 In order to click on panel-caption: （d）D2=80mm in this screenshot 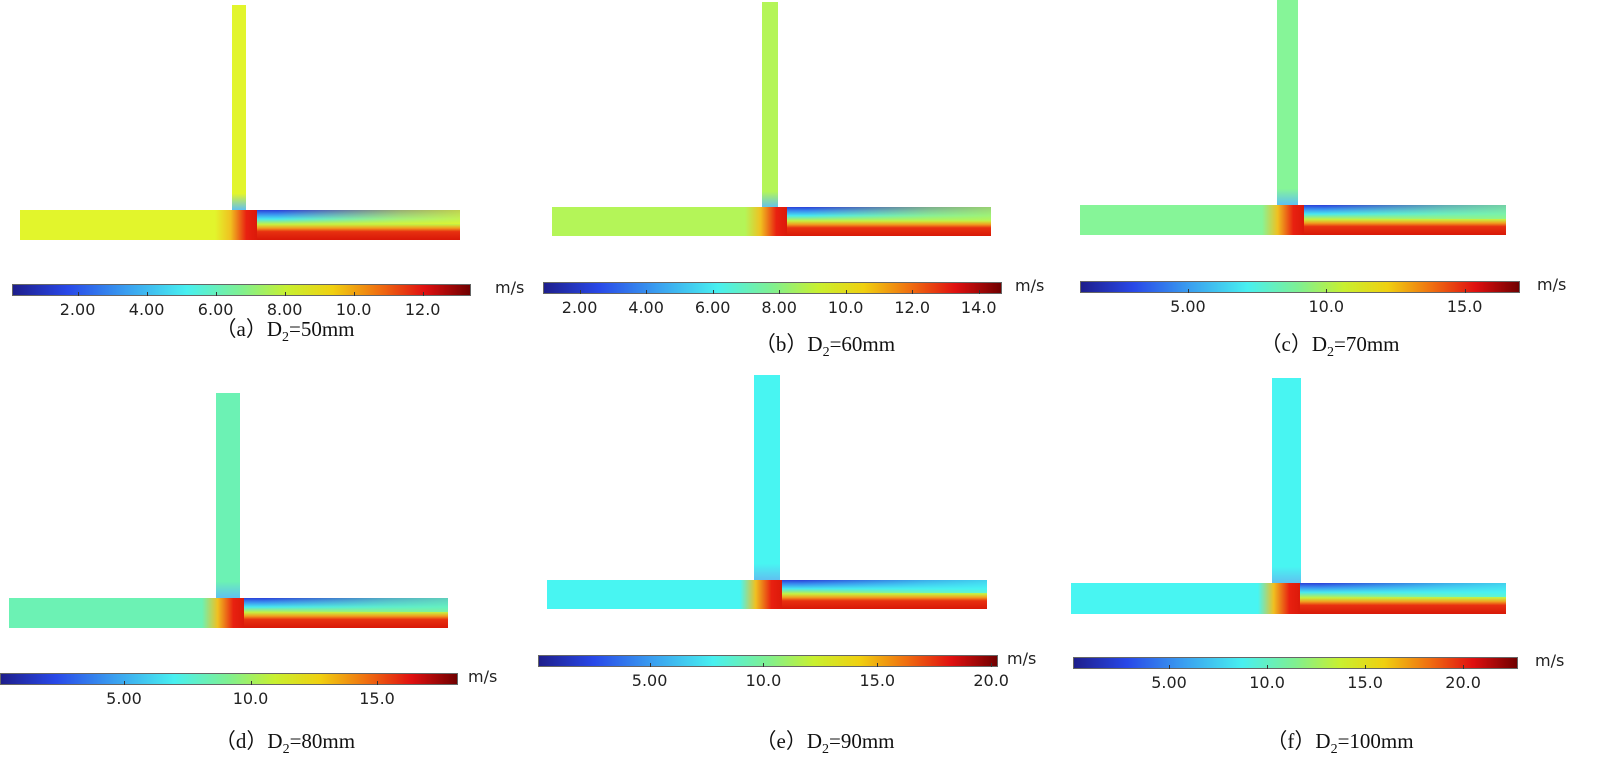, I will do `click(285, 741)`.